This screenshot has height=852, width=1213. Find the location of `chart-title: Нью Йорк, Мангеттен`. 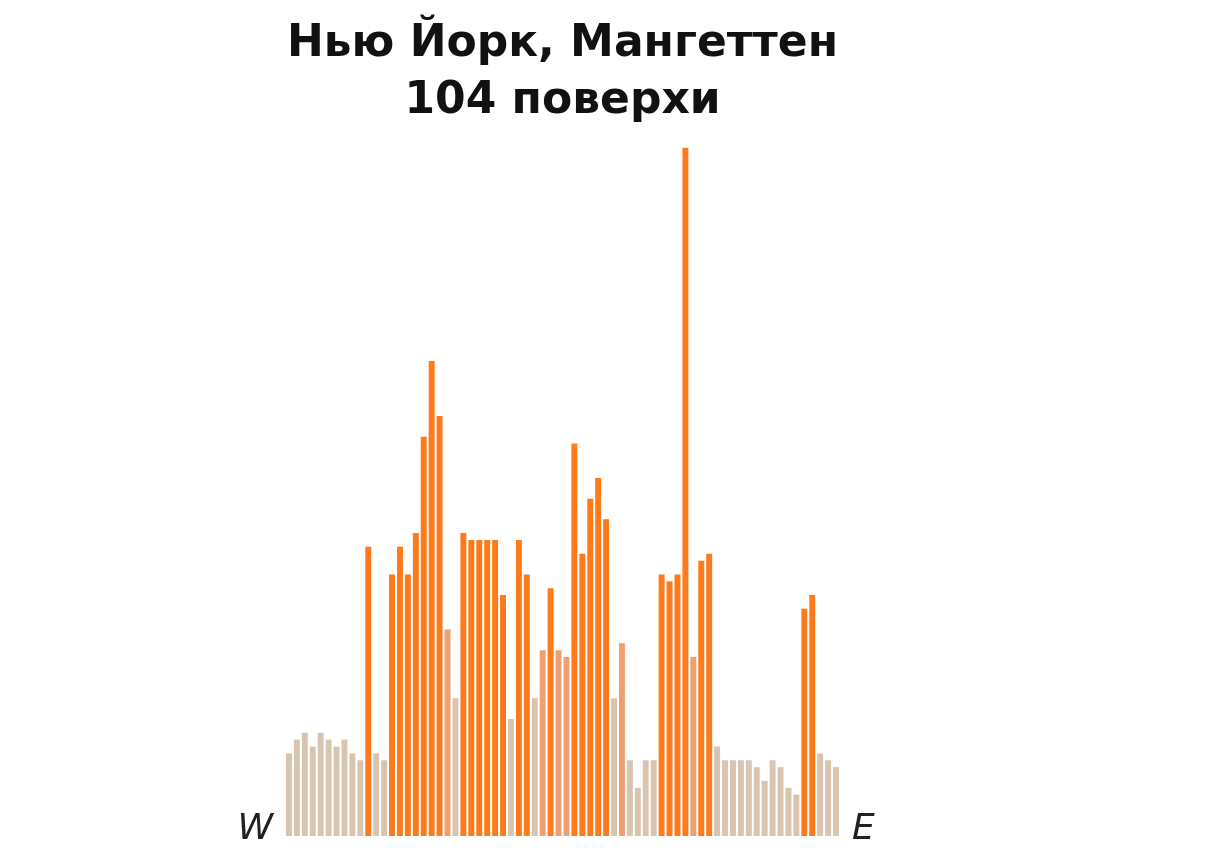

chart-title: Нью Йорк, Мангеттен is located at coordinates (562, 39).